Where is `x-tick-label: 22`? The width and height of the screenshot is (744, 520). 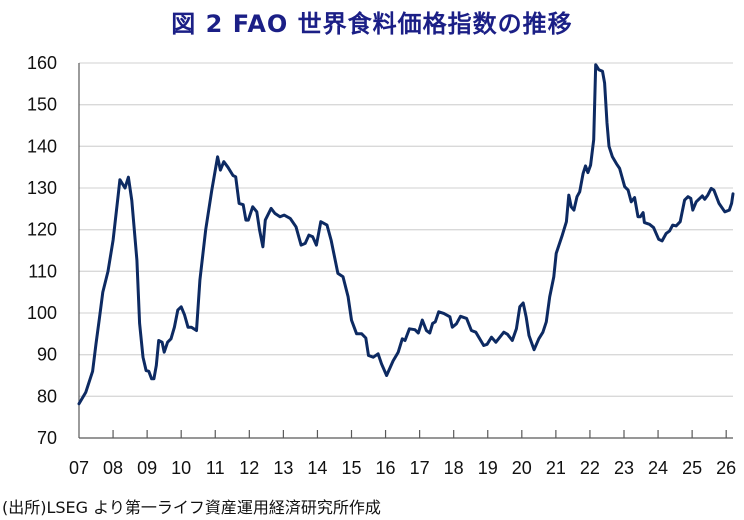 x-tick-label: 22 is located at coordinates (590, 468).